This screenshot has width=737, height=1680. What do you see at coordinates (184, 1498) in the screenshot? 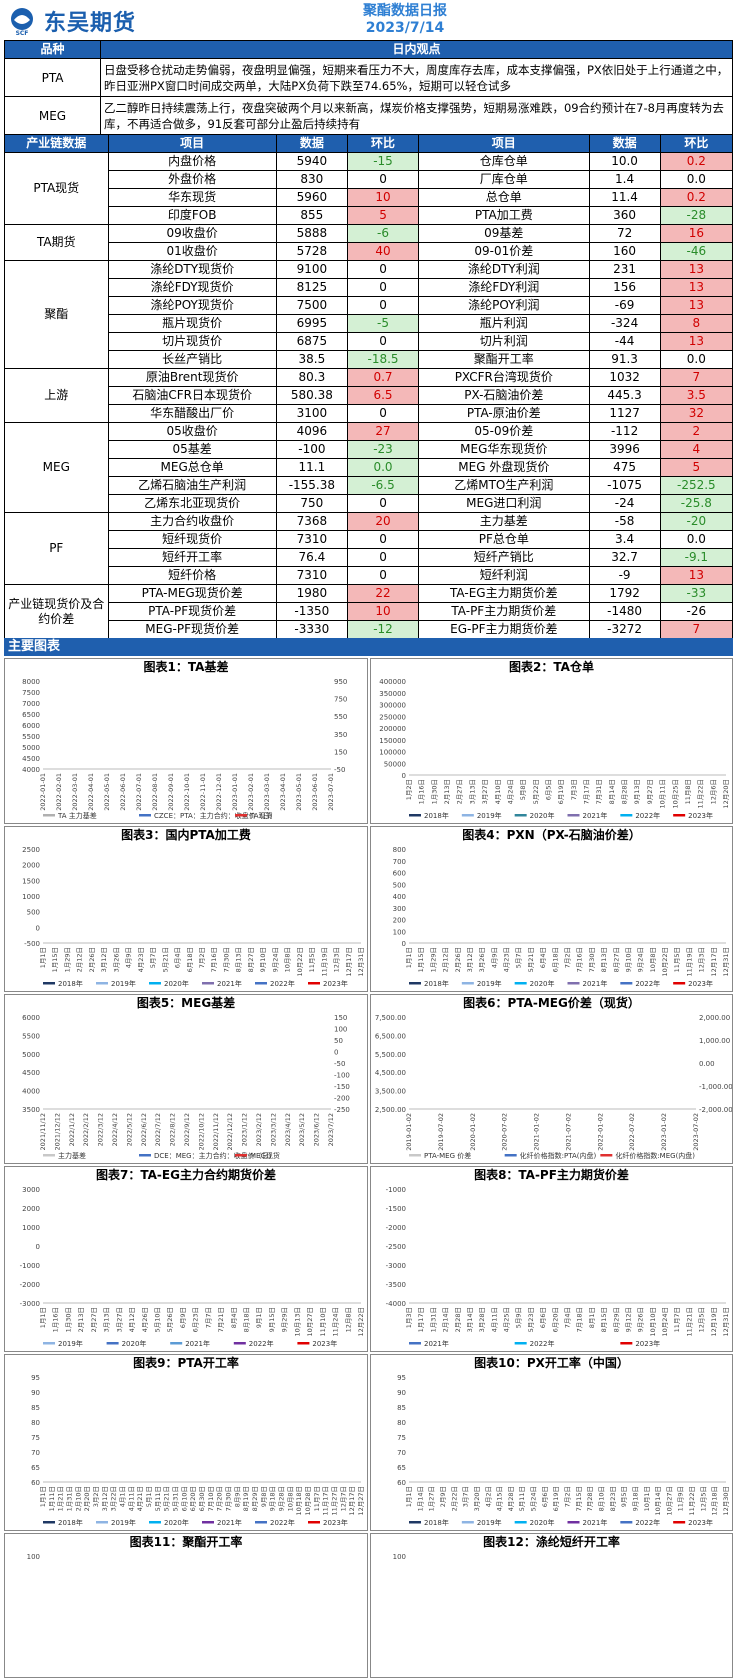
I see `x-tick-label: 6月10日` at bounding box center [184, 1498].